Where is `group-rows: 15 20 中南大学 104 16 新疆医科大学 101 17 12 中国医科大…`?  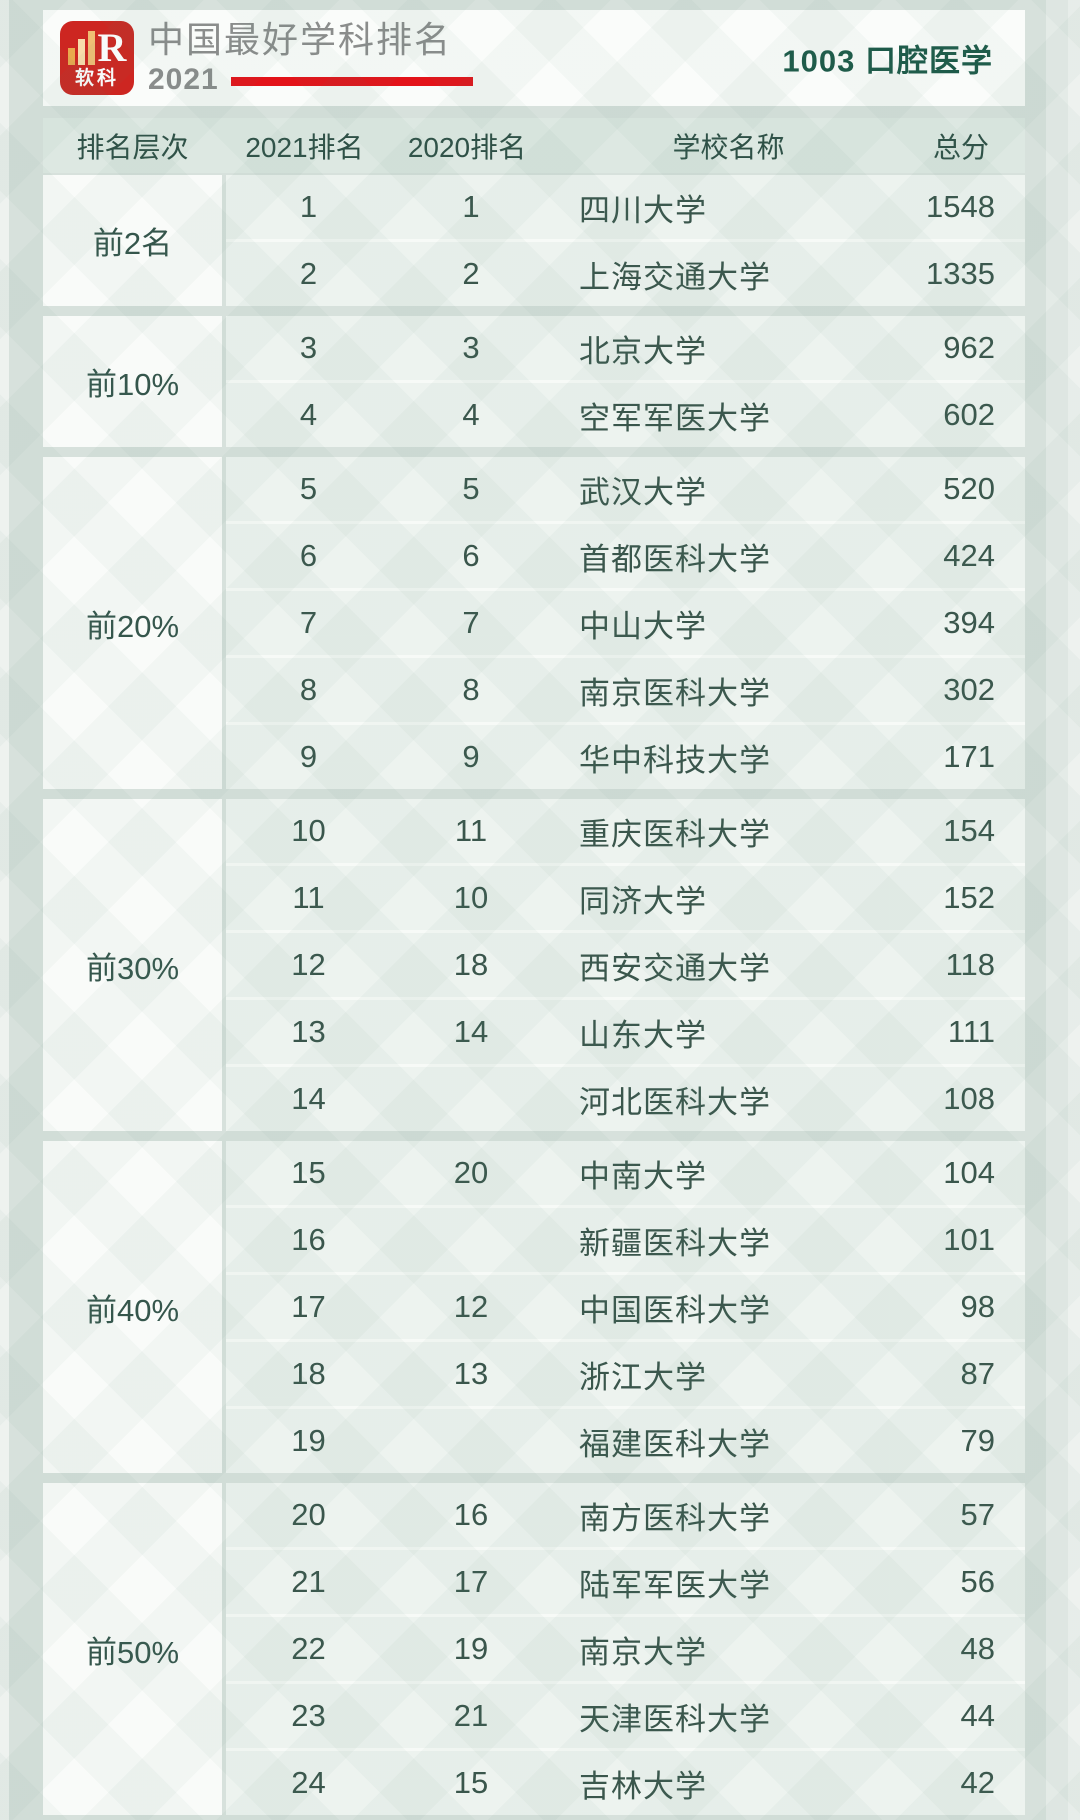
group-rows: 15 20 中南大学 104 16 新疆医科大学 101 17 12 中国医科大… is located at coordinates (625, 1307).